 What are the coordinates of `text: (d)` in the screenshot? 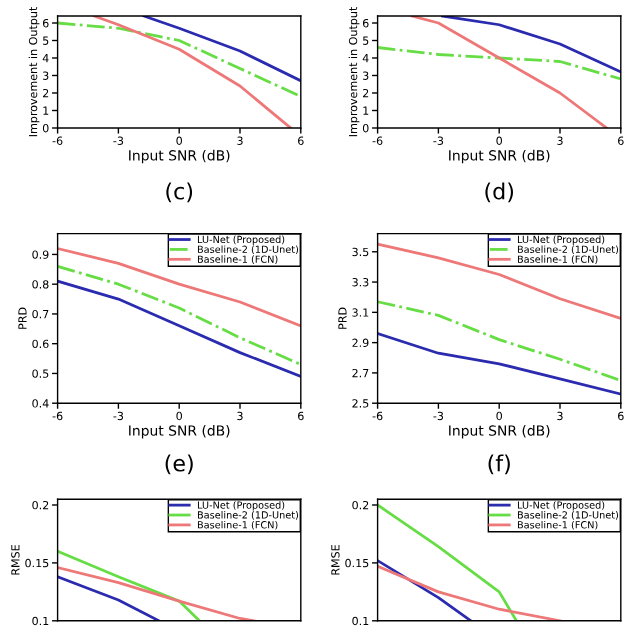 It's located at (499, 192).